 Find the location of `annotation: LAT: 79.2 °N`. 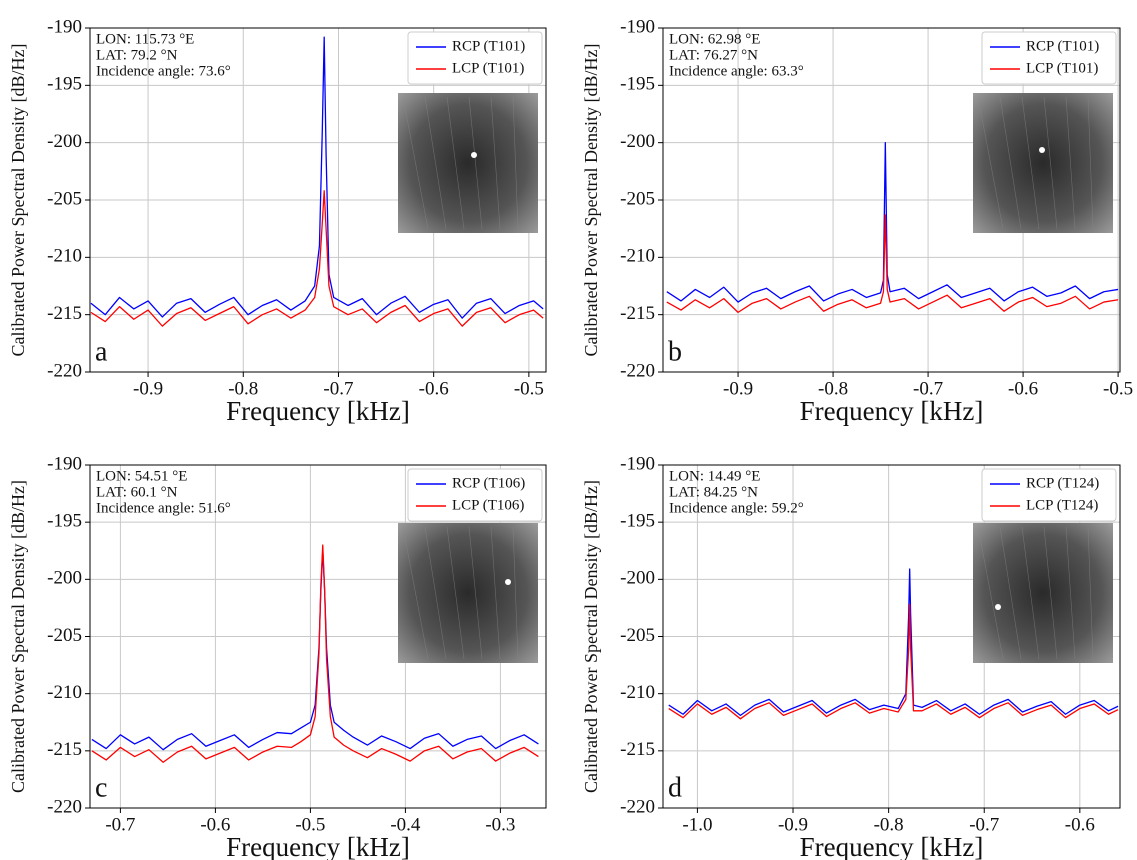

annotation: LAT: 79.2 °N is located at coordinates (137, 55).